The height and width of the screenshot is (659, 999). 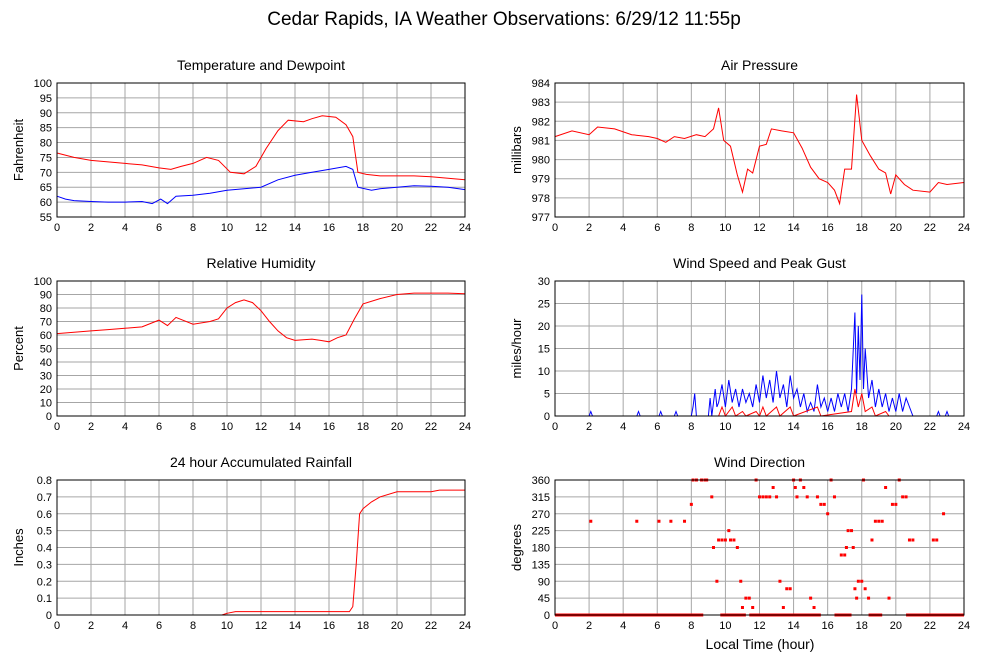 What do you see at coordinates (541, 180) in the screenshot?
I see `y-tick-label: 979` at bounding box center [541, 180].